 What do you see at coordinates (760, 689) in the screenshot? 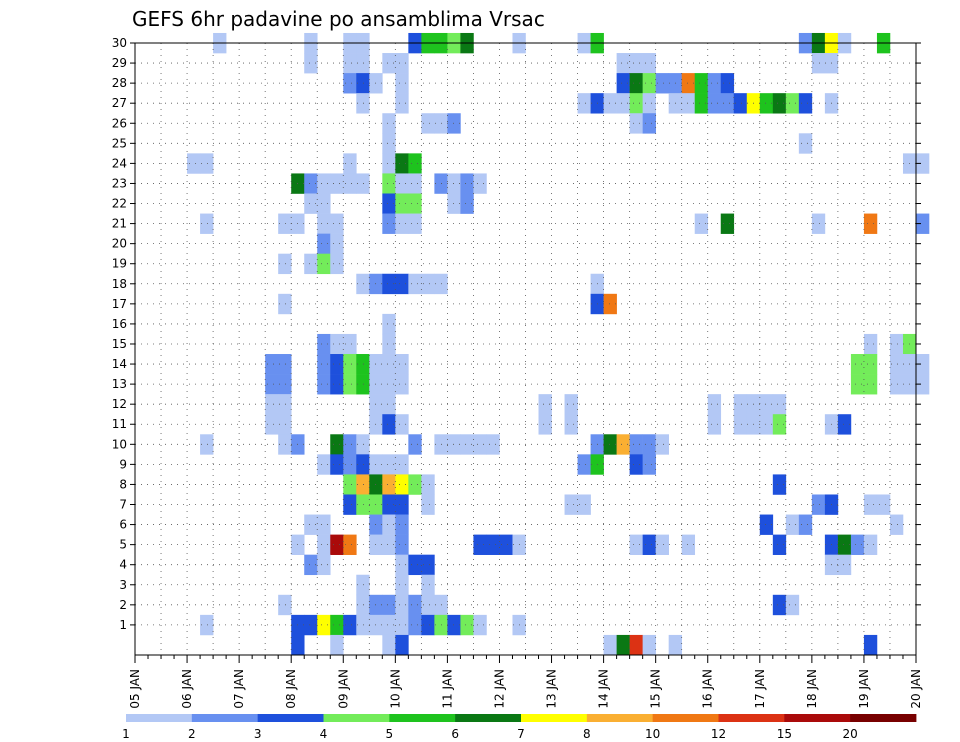
I see `x-tick-label: 17 JAN` at bounding box center [760, 689].